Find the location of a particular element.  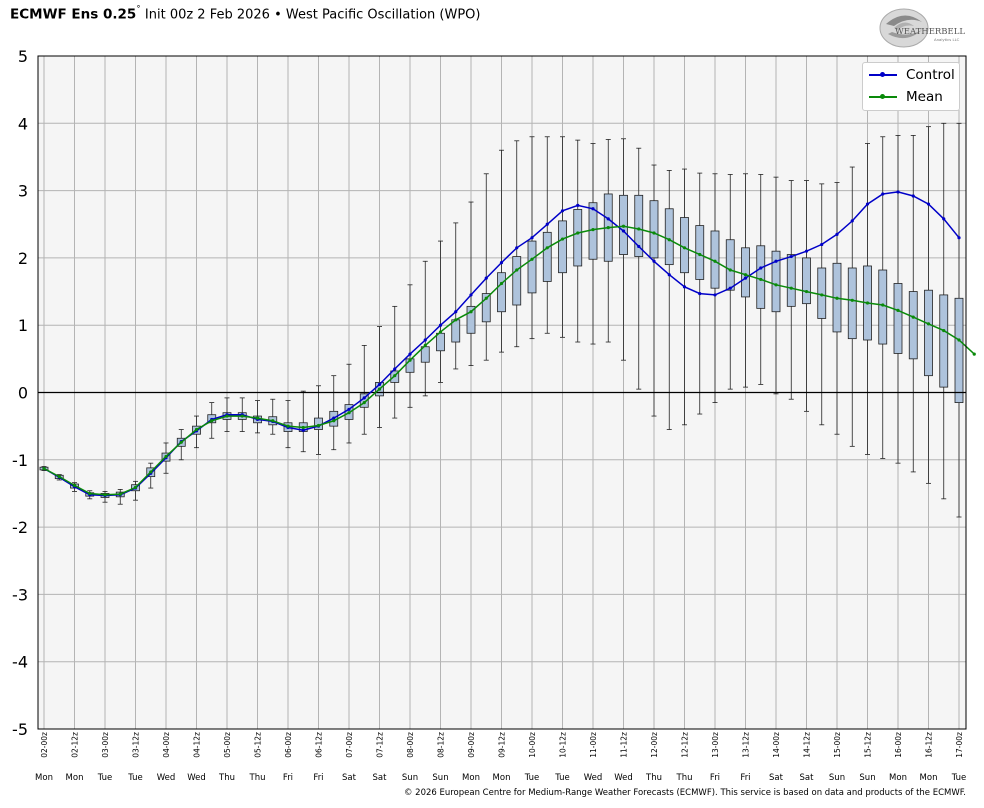

x-tick-label: 13-00z is located at coordinates (715, 745).